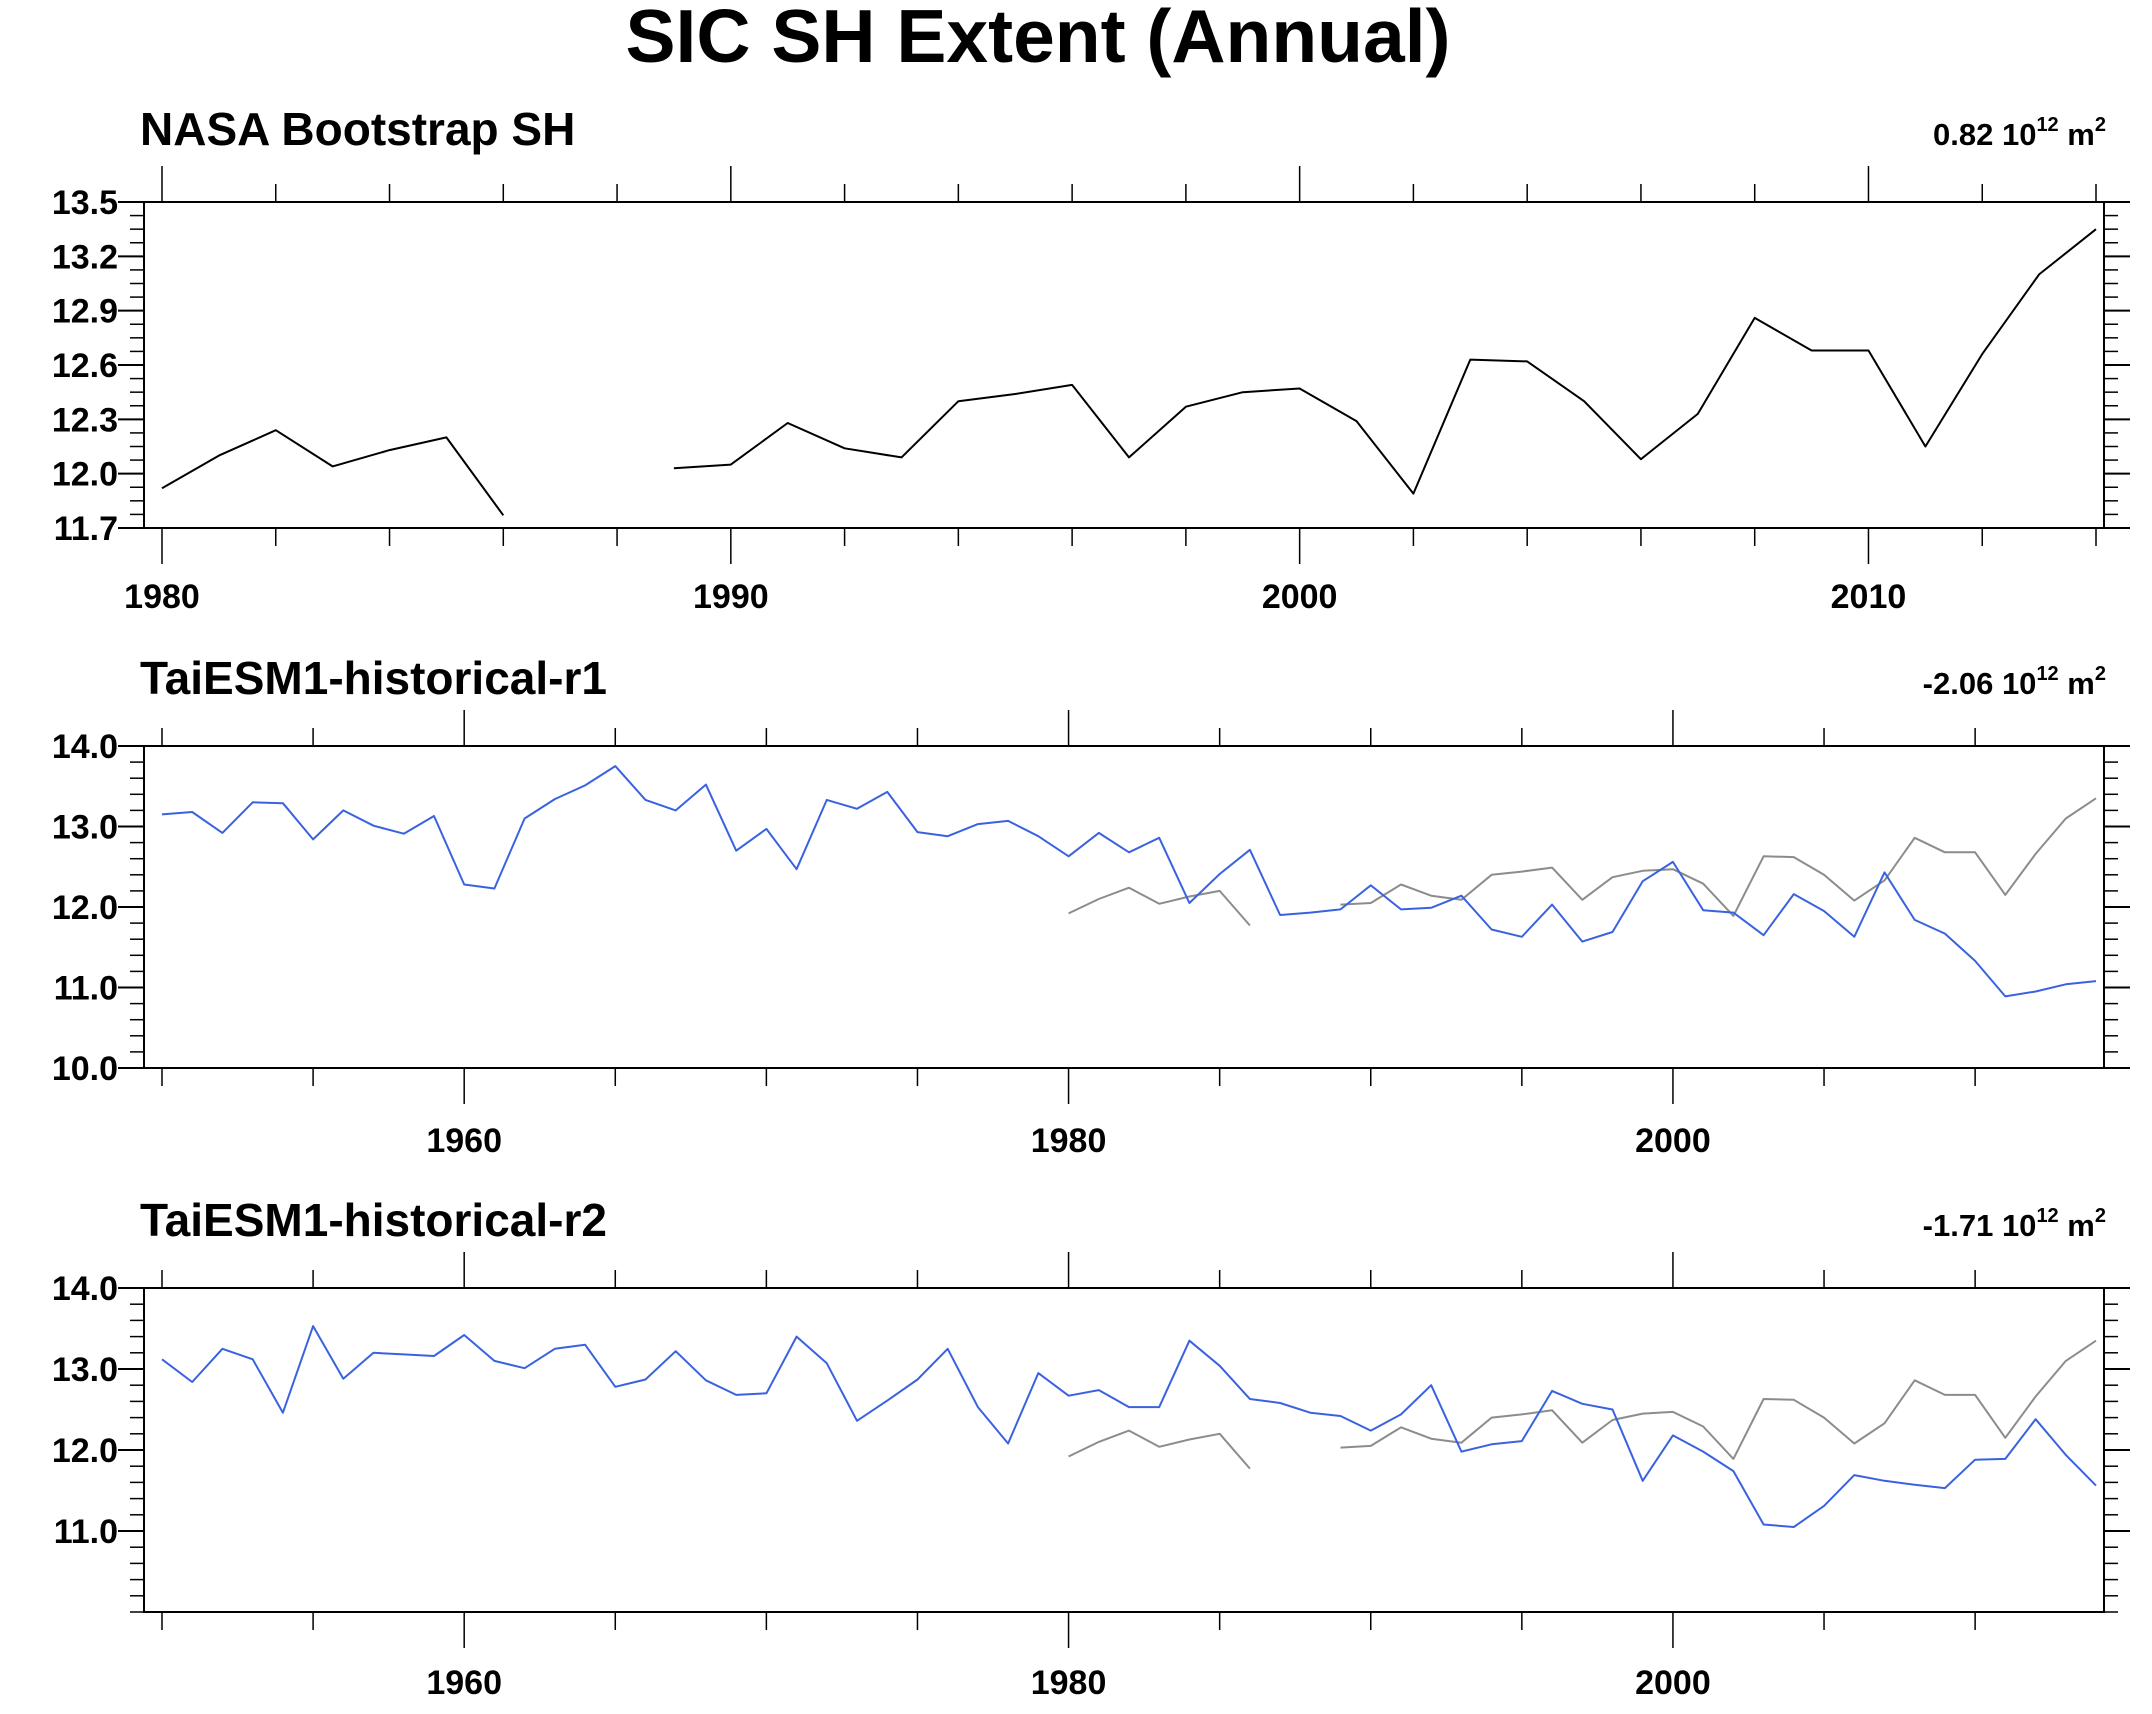 This screenshot has height=1714, width=2152. I want to click on panel-title: NASA Bootstrap SH, so click(357, 129).